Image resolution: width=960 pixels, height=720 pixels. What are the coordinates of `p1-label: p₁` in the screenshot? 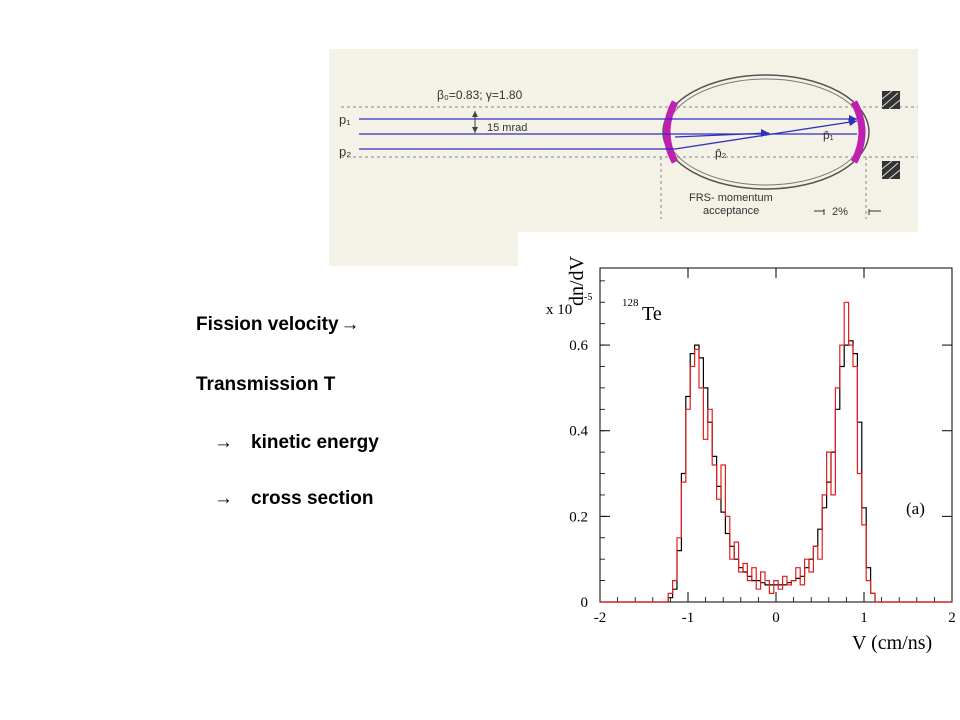 It's located at (345, 119).